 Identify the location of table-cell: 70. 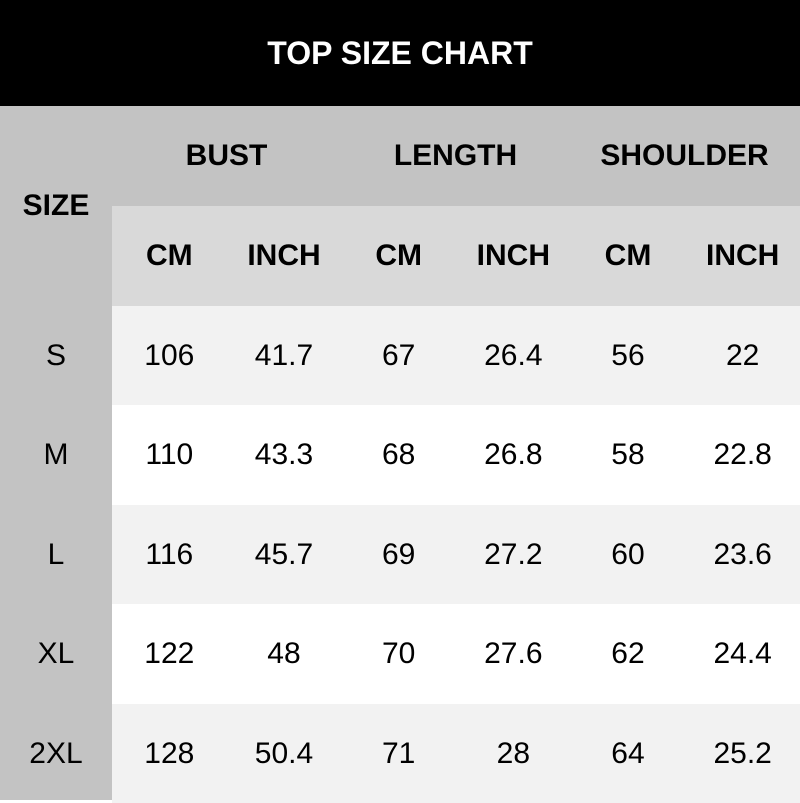
(398, 653).